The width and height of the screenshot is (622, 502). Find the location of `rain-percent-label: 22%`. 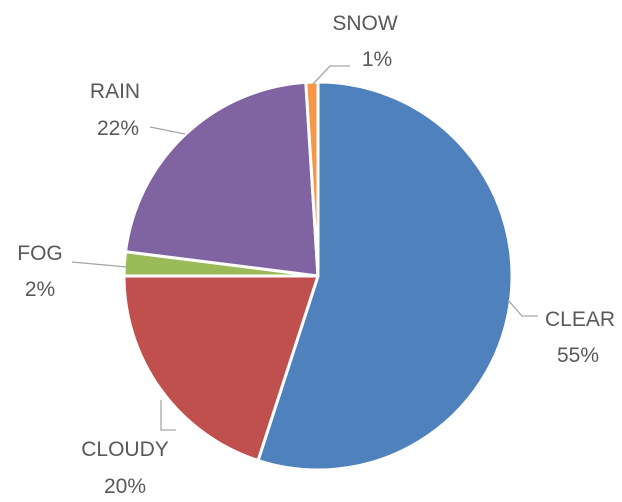

rain-percent-label: 22% is located at coordinates (118, 128).